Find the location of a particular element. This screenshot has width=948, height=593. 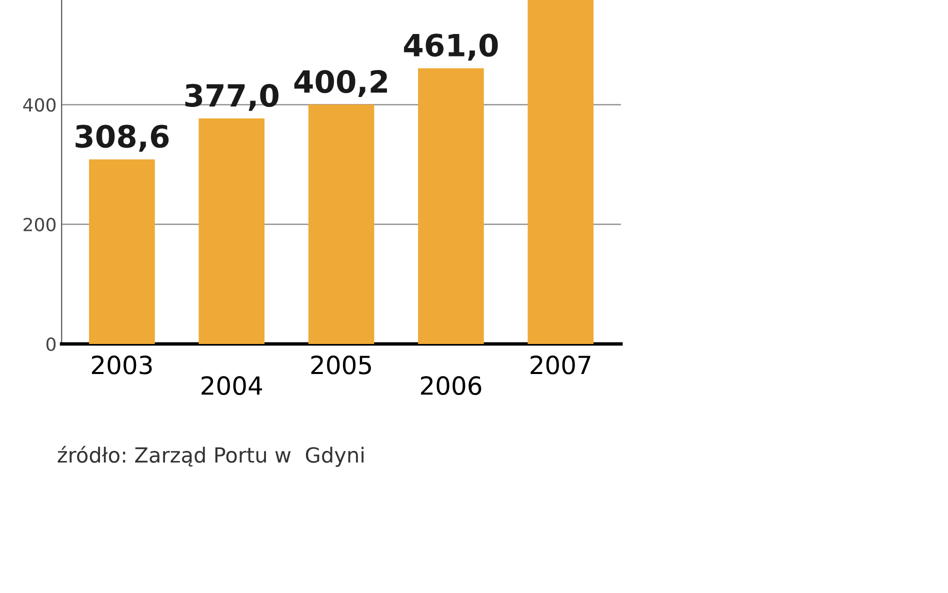

data-label: 377,0 is located at coordinates (231, 97).